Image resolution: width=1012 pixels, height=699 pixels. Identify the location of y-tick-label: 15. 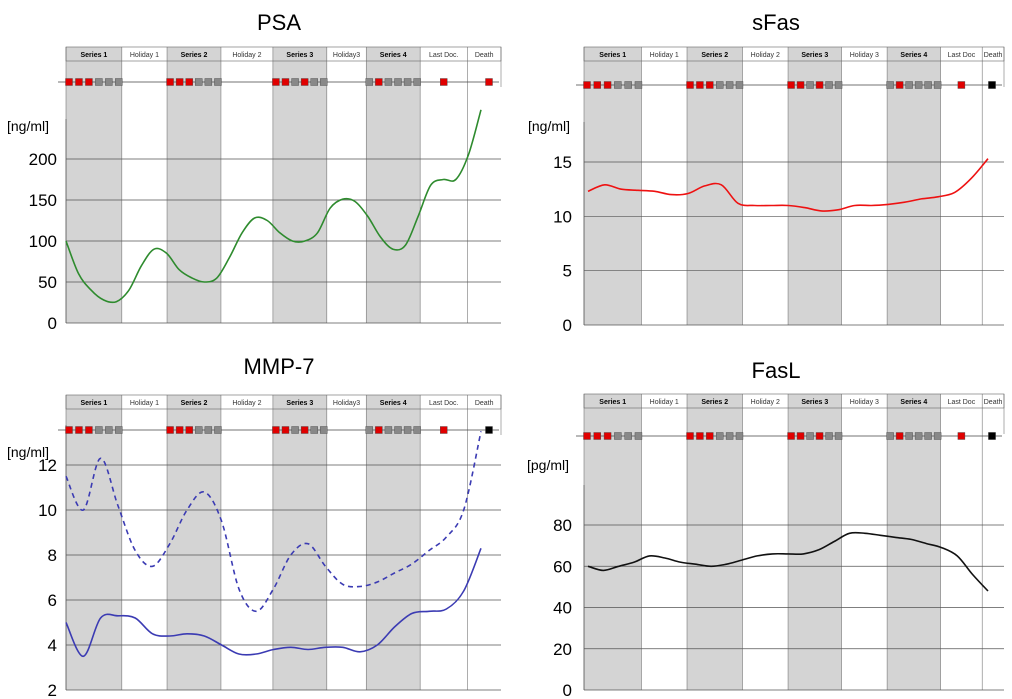
(562, 162).